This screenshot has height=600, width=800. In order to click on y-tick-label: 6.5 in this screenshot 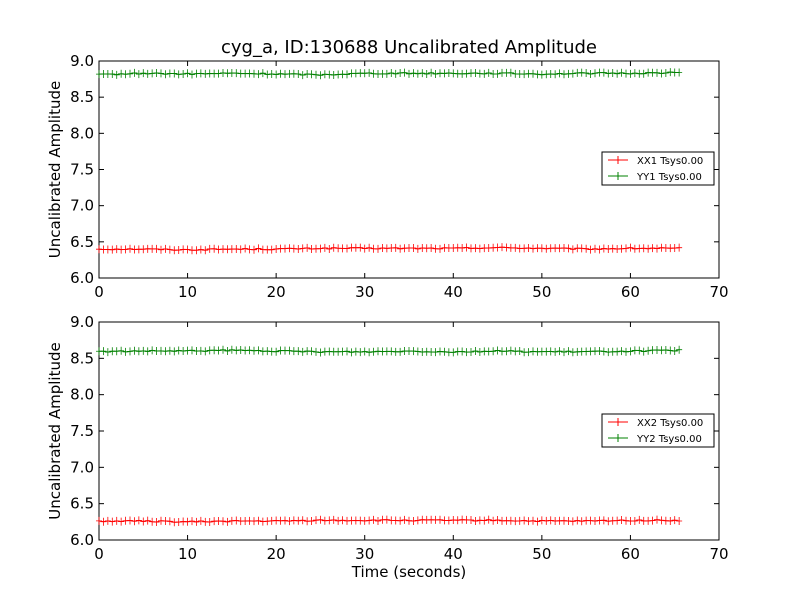, I will do `click(82, 504)`.